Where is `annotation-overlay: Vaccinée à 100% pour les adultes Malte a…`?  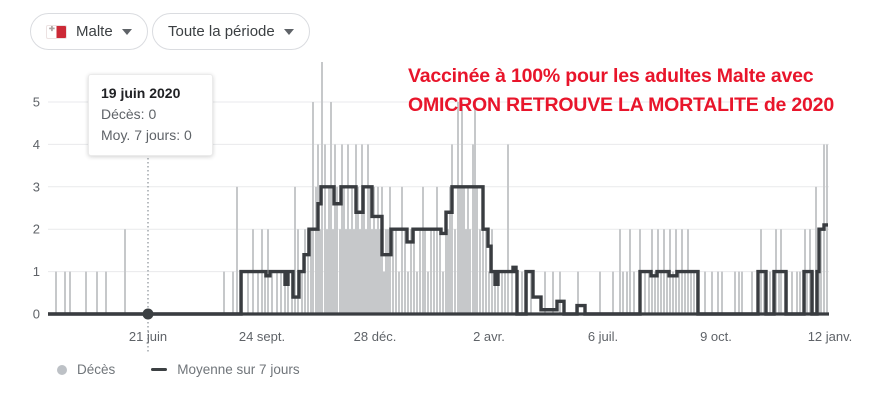 annotation-overlay: Vaccinée à 100% pour les adultes Malte a… is located at coordinates (621, 91).